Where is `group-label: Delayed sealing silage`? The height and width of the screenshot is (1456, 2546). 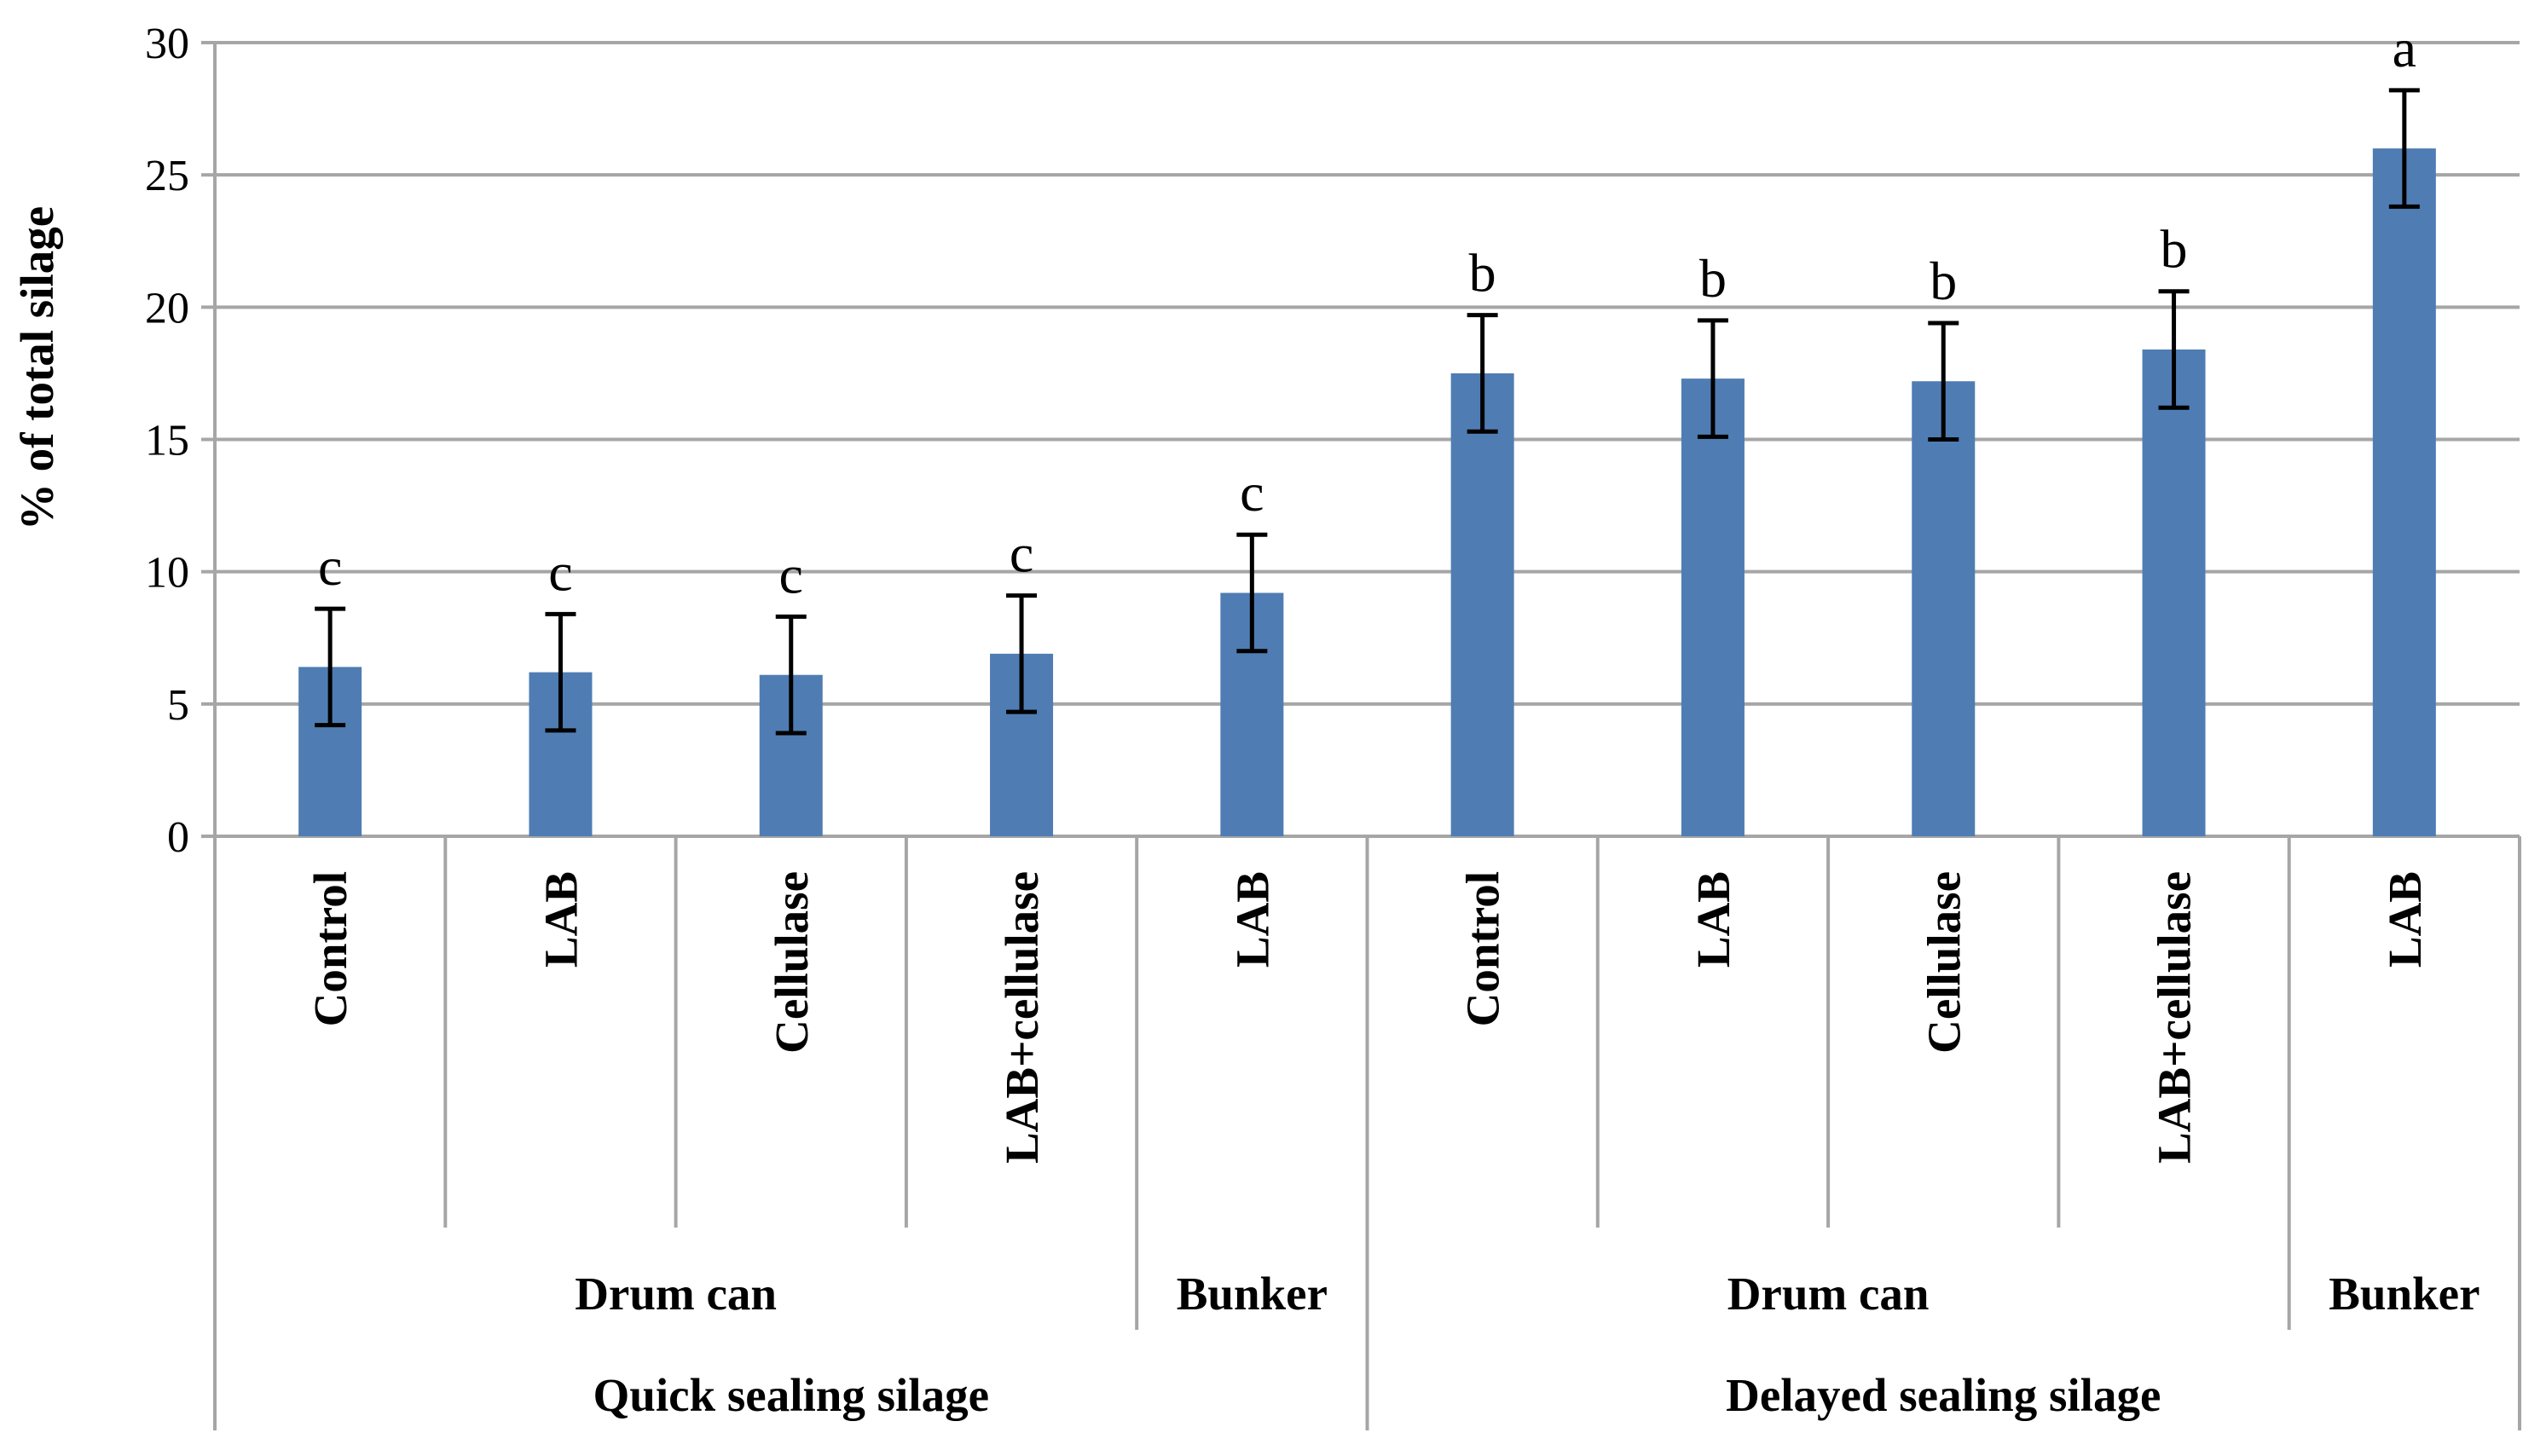
group-label: Delayed sealing silage is located at coordinates (1944, 1395).